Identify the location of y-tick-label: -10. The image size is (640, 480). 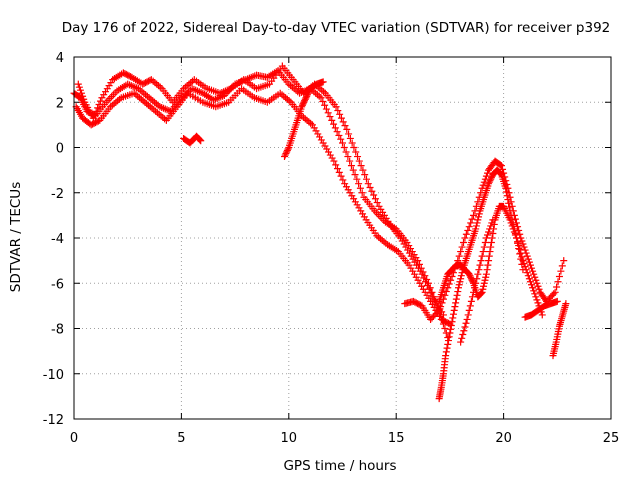
(53, 375).